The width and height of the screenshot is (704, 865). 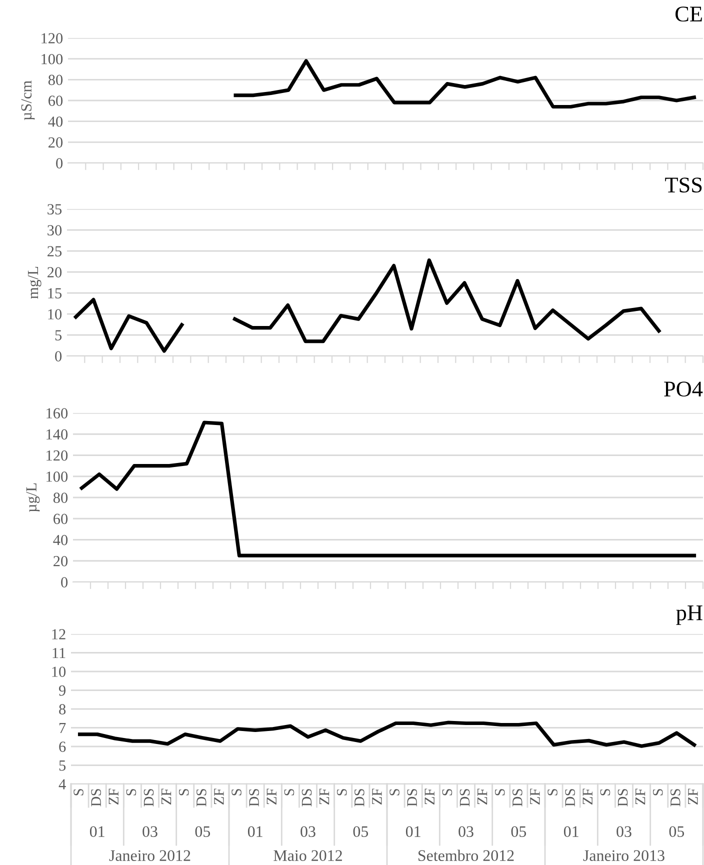 What do you see at coordinates (59, 653) in the screenshot?
I see `y-tick-label: 11` at bounding box center [59, 653].